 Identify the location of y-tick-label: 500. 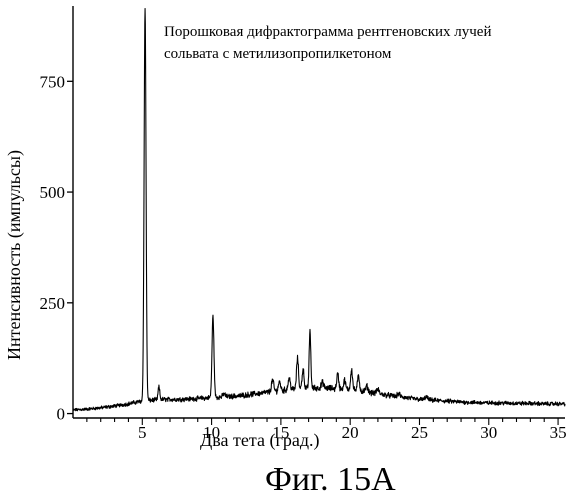
(53, 192).